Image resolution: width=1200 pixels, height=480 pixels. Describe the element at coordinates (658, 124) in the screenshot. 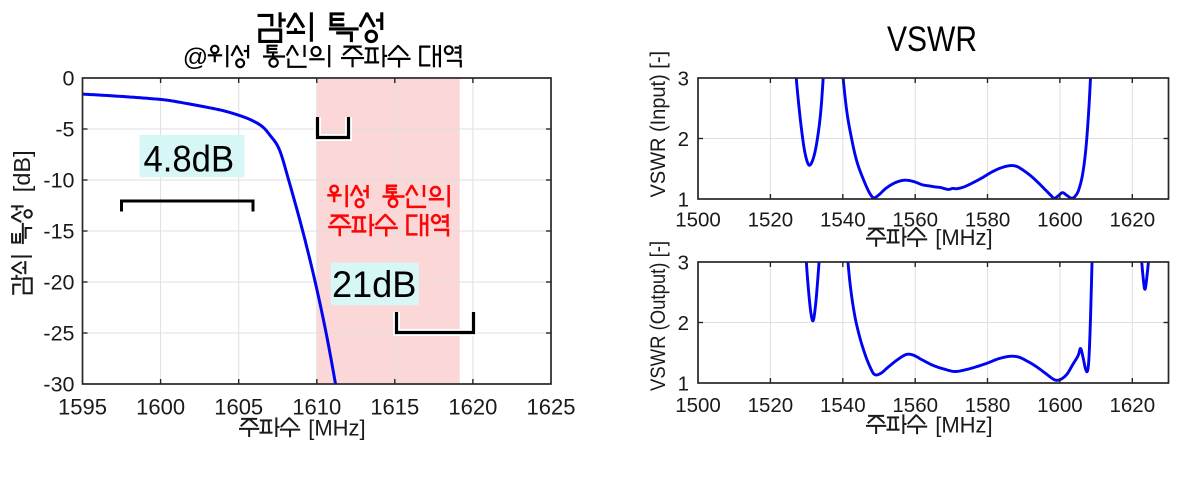

I see `svg-text: VSWR (Input) [-]` at that location.